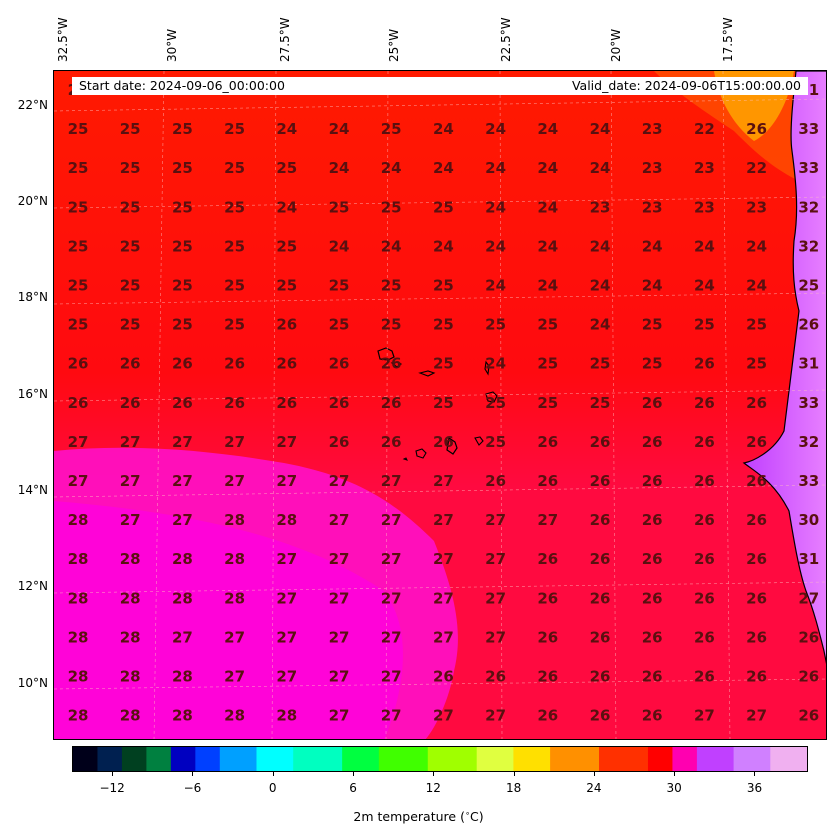 The height and width of the screenshot is (837, 837). What do you see at coordinates (32, 201) in the screenshot?
I see `lat-label-20n: 20°N` at bounding box center [32, 201].